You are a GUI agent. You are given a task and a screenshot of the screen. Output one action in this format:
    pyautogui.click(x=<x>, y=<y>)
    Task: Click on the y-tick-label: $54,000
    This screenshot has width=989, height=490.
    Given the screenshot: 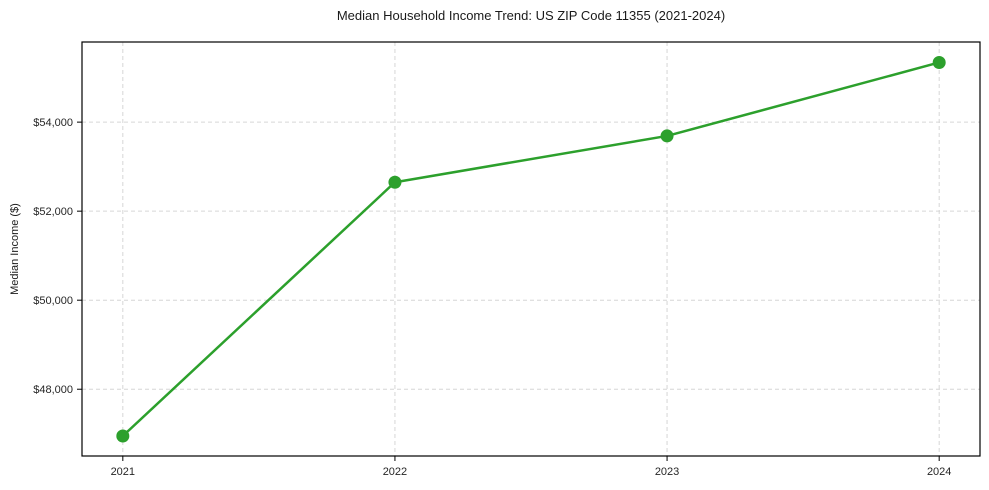 What is the action you would take?
    pyautogui.click(x=53, y=123)
    